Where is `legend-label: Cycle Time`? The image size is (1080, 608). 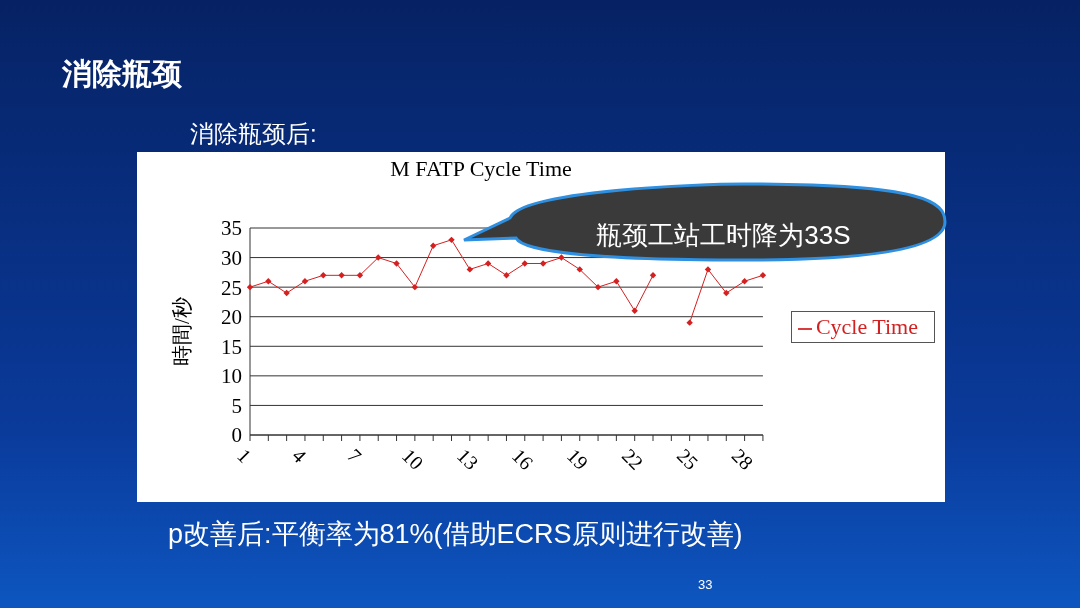 legend-label: Cycle Time is located at coordinates (866, 326).